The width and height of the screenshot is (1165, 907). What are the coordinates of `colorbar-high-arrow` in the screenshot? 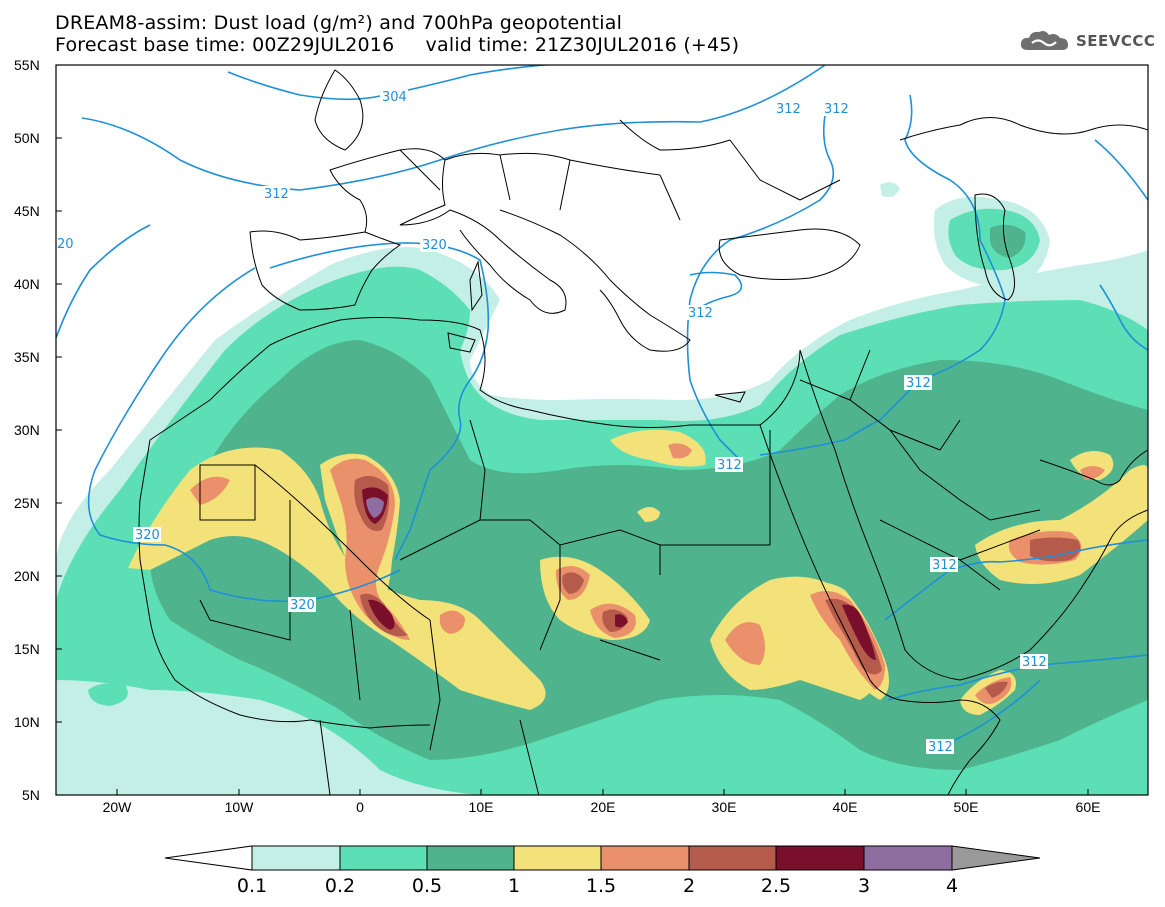 It's located at (996, 858).